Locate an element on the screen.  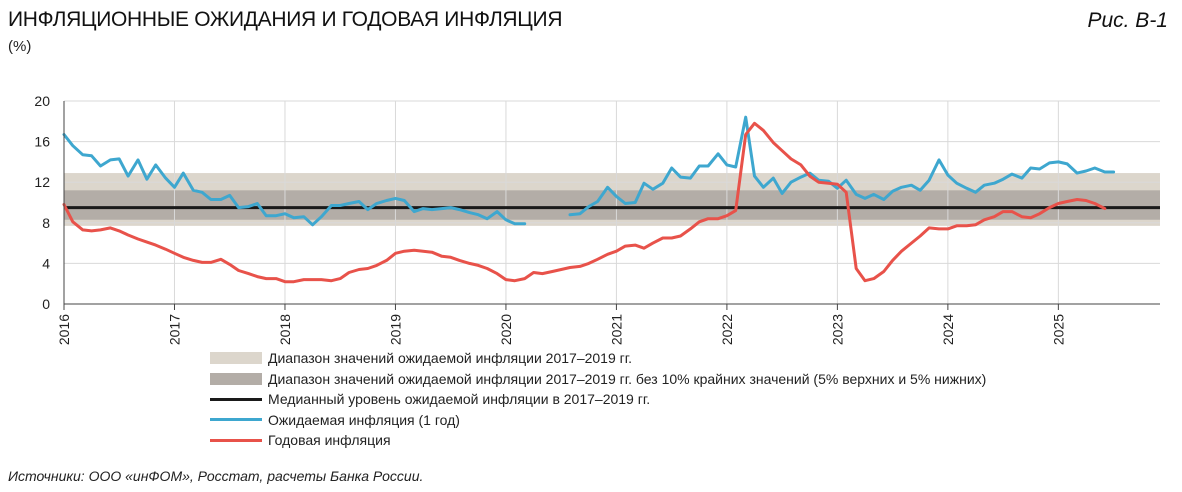
x-tick-label: 2024 is located at coordinates (948, 329).